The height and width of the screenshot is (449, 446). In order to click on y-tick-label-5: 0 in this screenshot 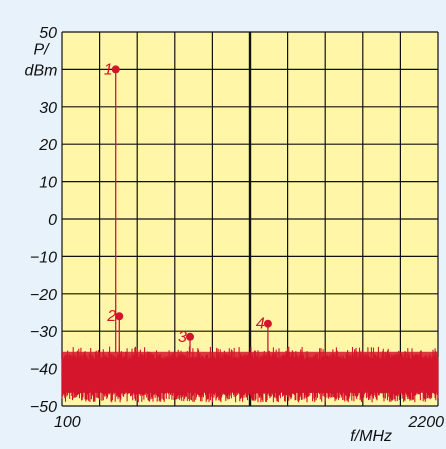, I will do `click(52, 220)`.